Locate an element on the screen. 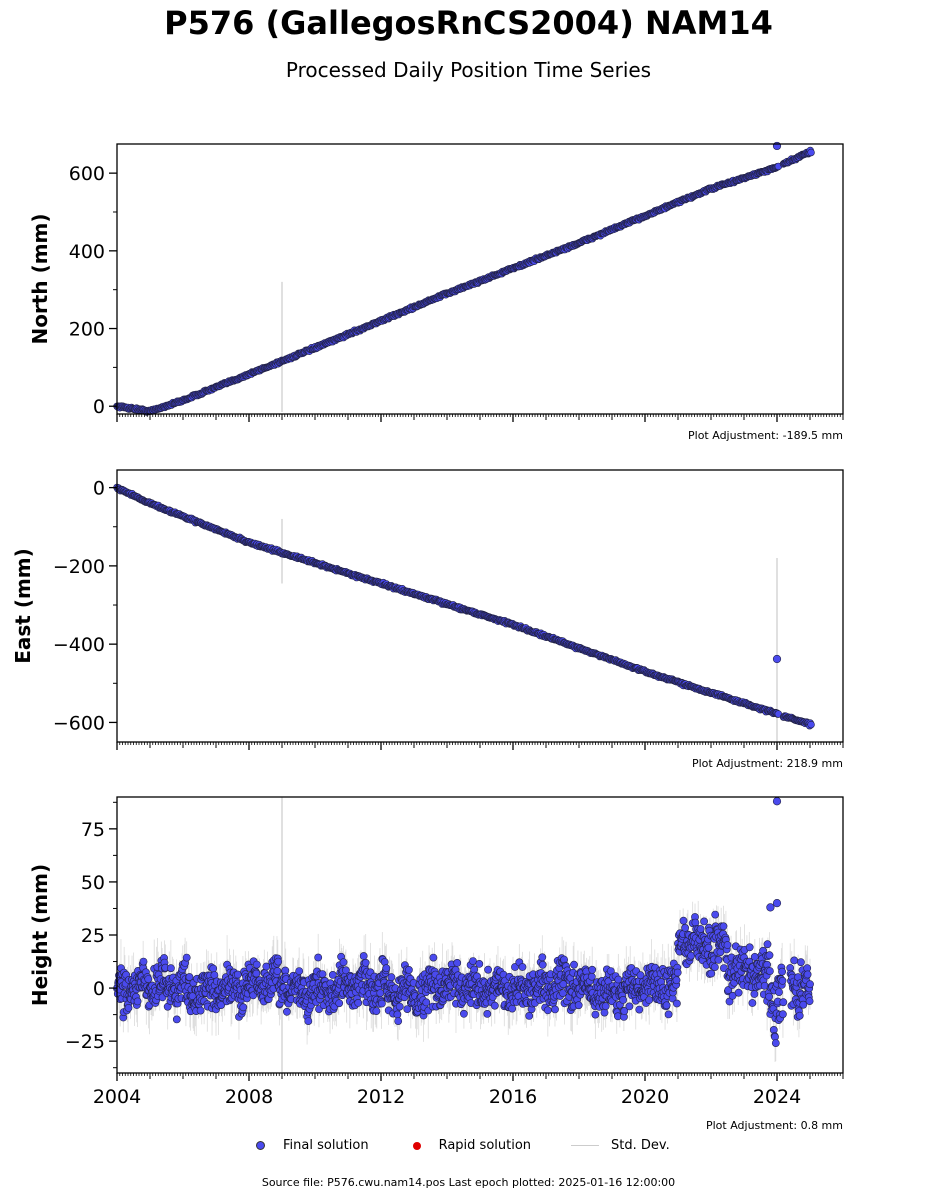 Image resolution: width=937 pixels, height=1200 pixels. chart-subtitle: Processed Daily Position Time Series is located at coordinates (468, 70).